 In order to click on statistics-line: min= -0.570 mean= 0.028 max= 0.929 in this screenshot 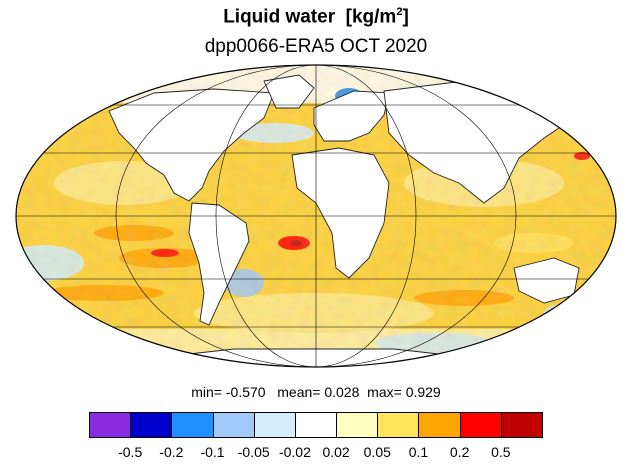, I will do `click(316, 392)`.